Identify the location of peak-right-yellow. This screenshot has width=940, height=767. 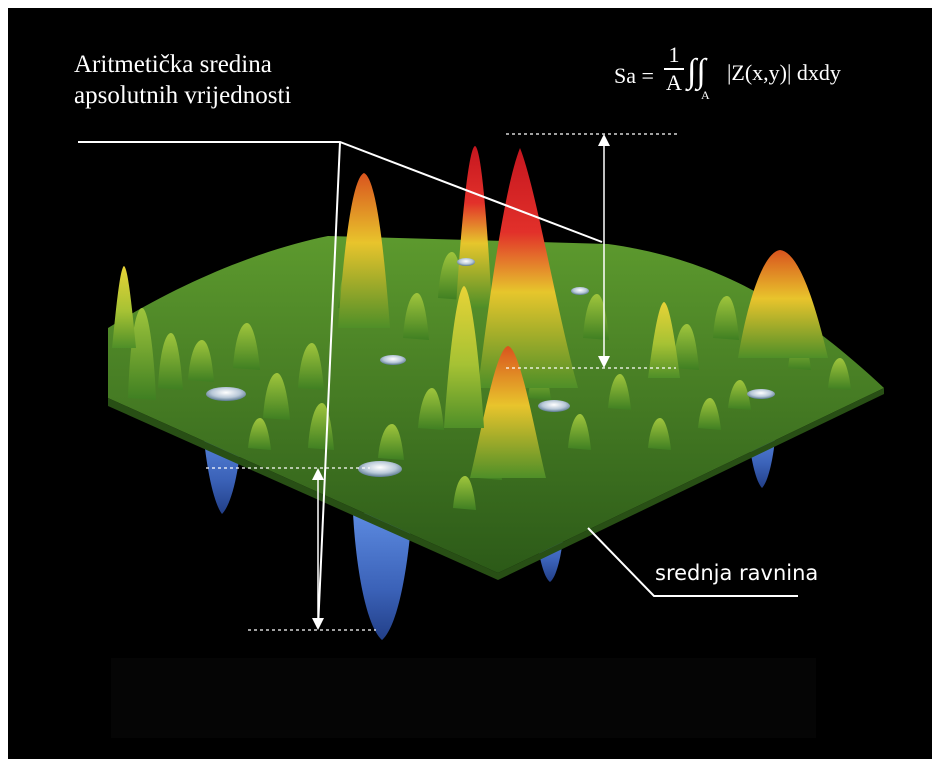
(664, 340).